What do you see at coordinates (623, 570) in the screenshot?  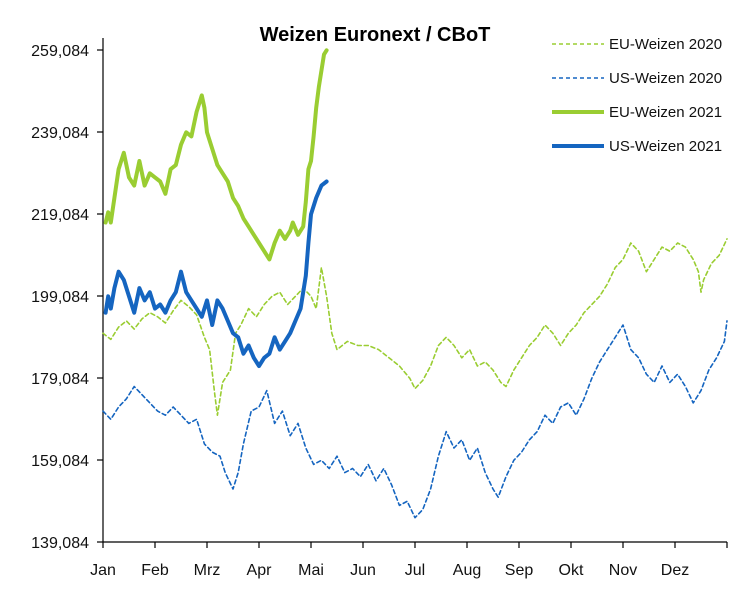 I see `x-tick-label: Nov` at bounding box center [623, 570].